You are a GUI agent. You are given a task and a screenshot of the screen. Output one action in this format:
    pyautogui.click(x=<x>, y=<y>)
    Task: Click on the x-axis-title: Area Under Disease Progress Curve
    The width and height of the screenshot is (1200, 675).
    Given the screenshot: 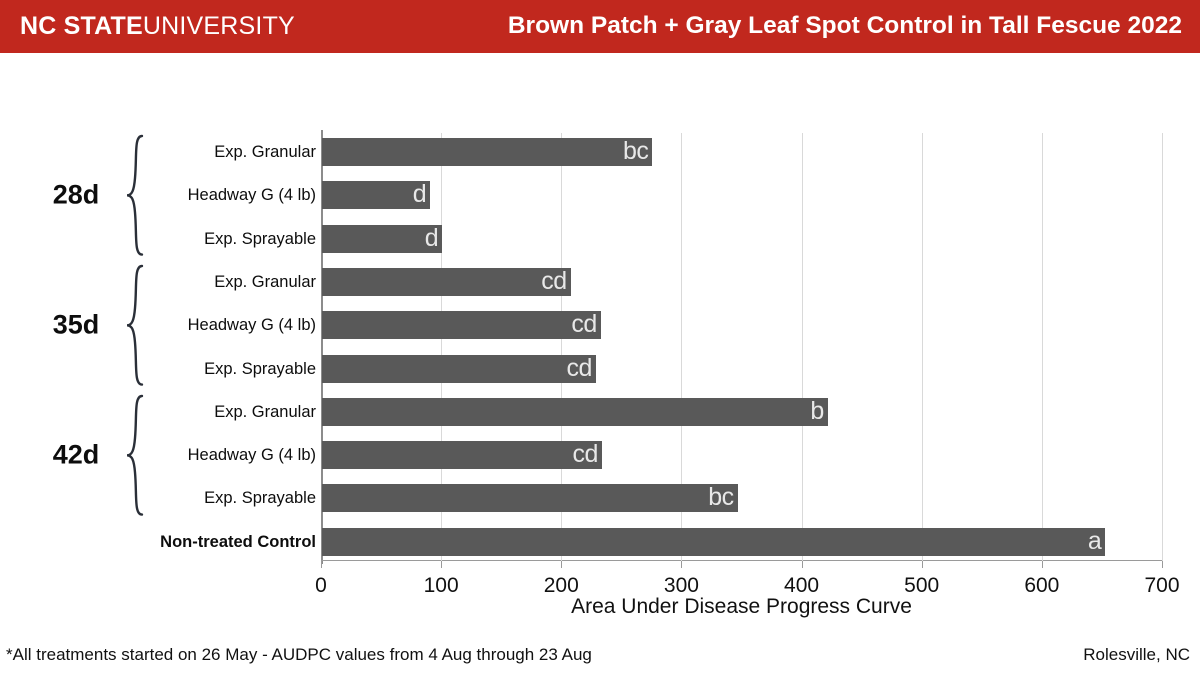 What is the action you would take?
    pyautogui.click(x=741, y=606)
    